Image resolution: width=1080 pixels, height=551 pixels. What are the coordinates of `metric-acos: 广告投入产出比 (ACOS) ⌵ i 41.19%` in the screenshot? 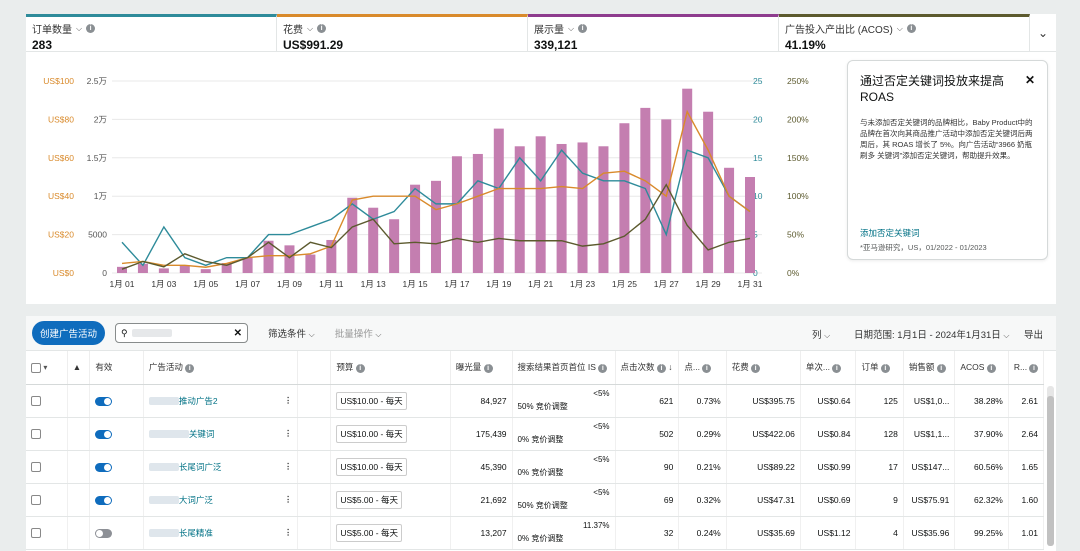 It's located at (904, 33).